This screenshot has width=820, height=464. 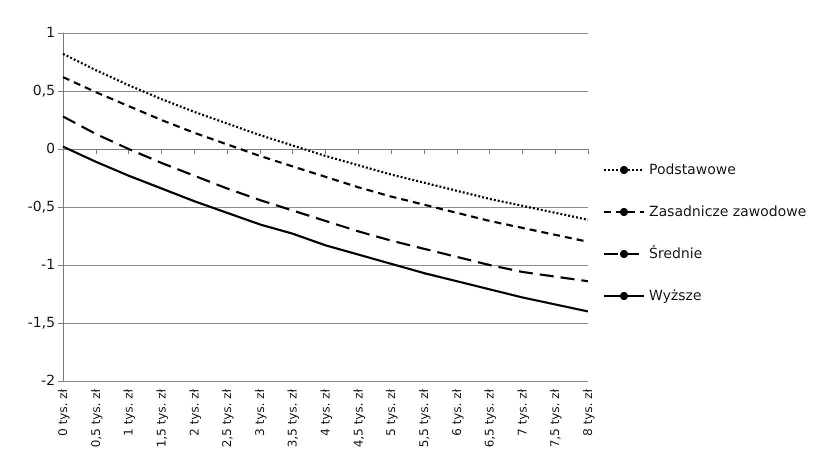 I want to click on x-tick-label: 1,5 tys. zł, so click(x=161, y=418).